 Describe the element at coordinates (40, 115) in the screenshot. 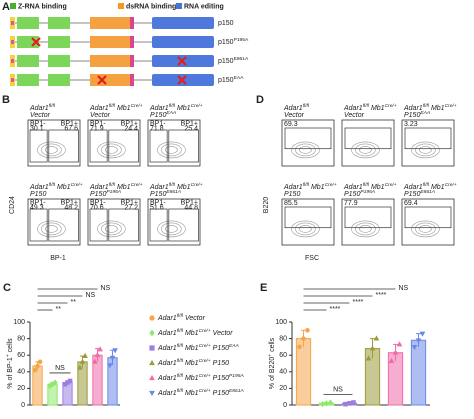

I see `sample-label: Vector` at that location.